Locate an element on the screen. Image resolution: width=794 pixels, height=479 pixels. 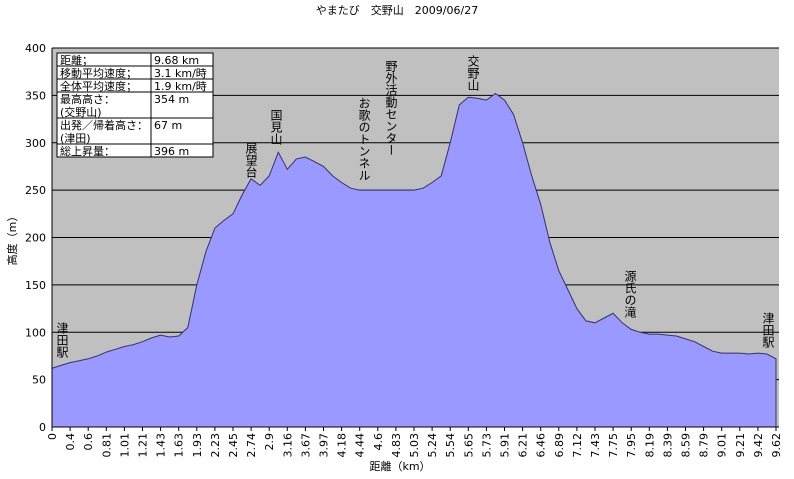
x-tick-label: 6.21 is located at coordinates (523, 445).